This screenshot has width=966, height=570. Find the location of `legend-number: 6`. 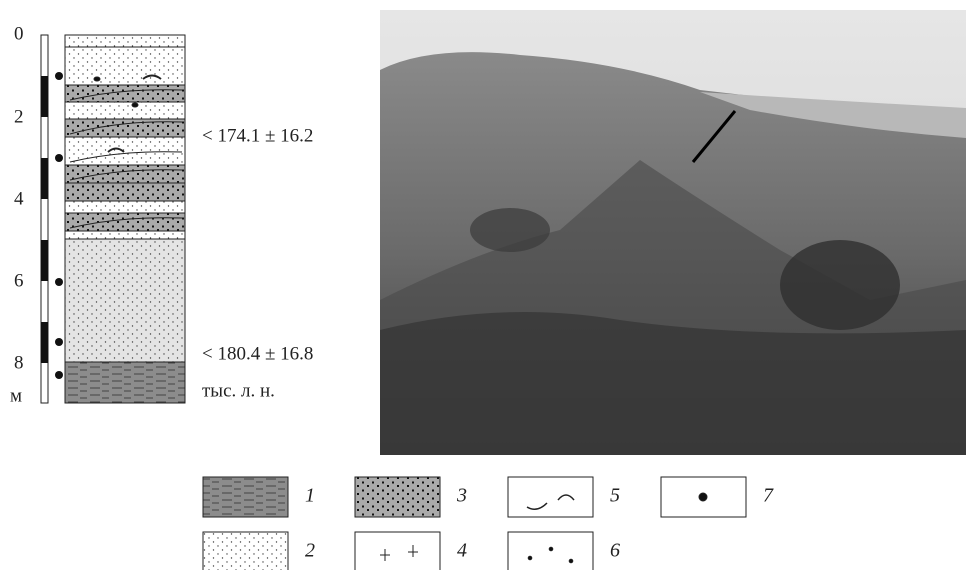

legend-number: 6 is located at coordinates (615, 551).